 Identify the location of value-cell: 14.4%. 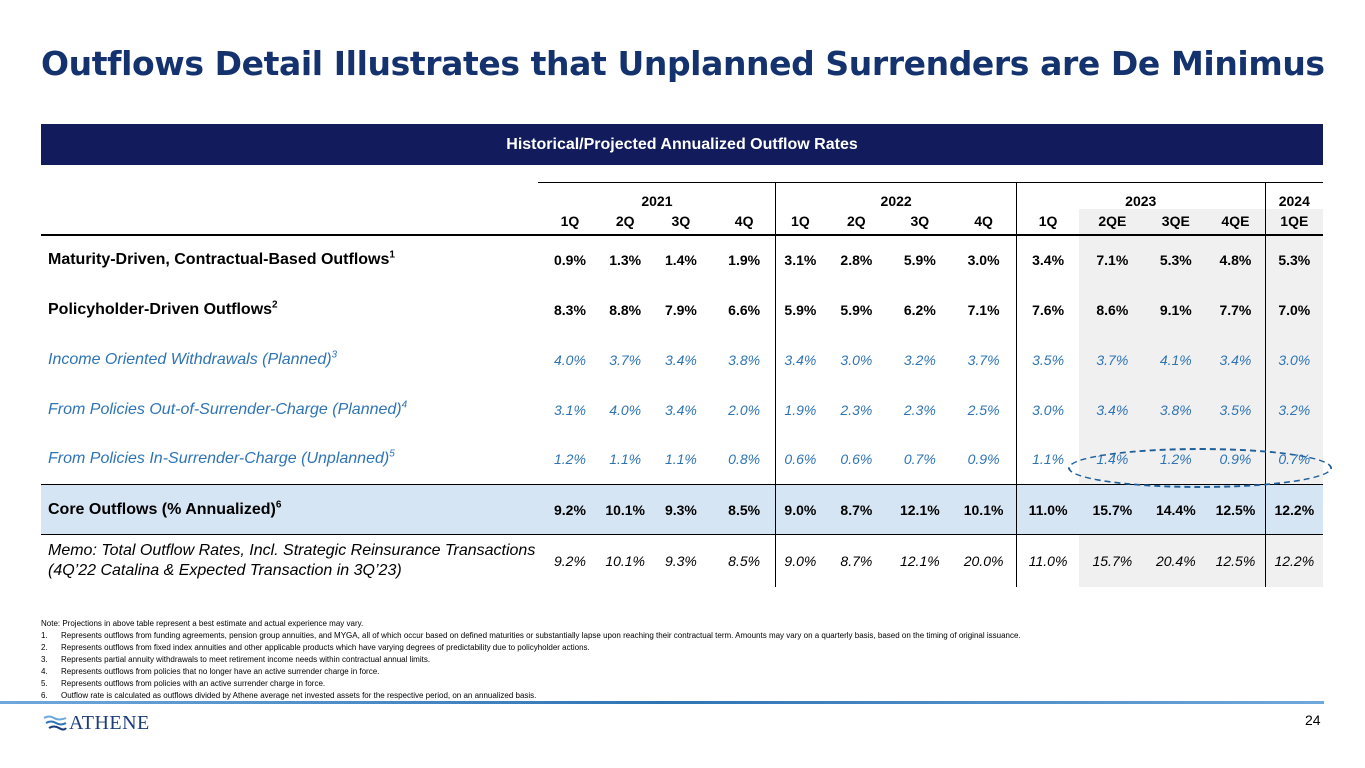
(1176, 509).